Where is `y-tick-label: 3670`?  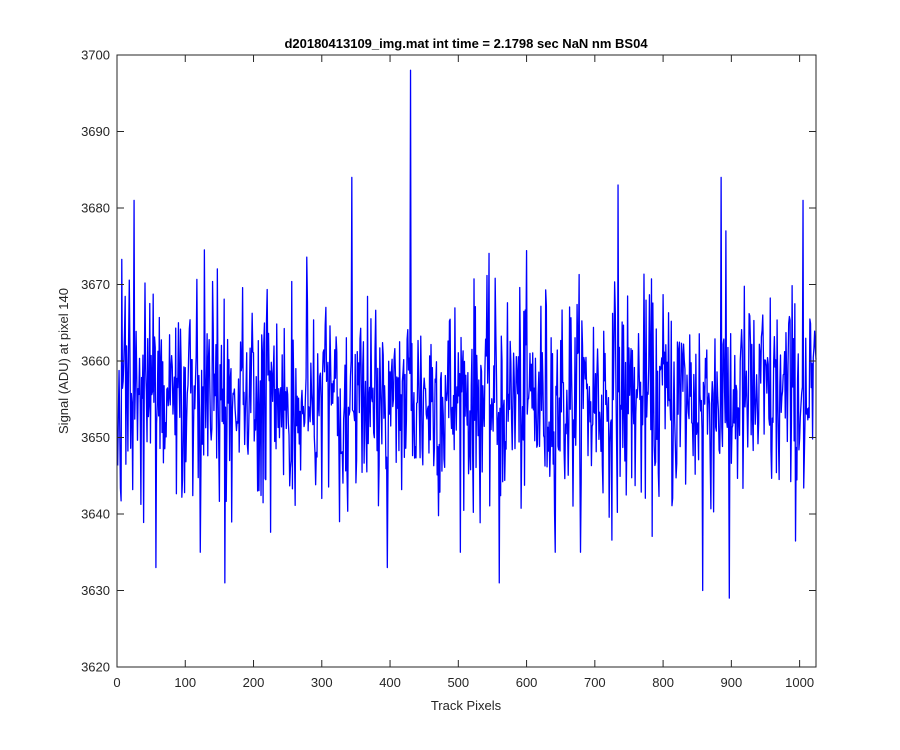 y-tick-label: 3670 is located at coordinates (95, 284).